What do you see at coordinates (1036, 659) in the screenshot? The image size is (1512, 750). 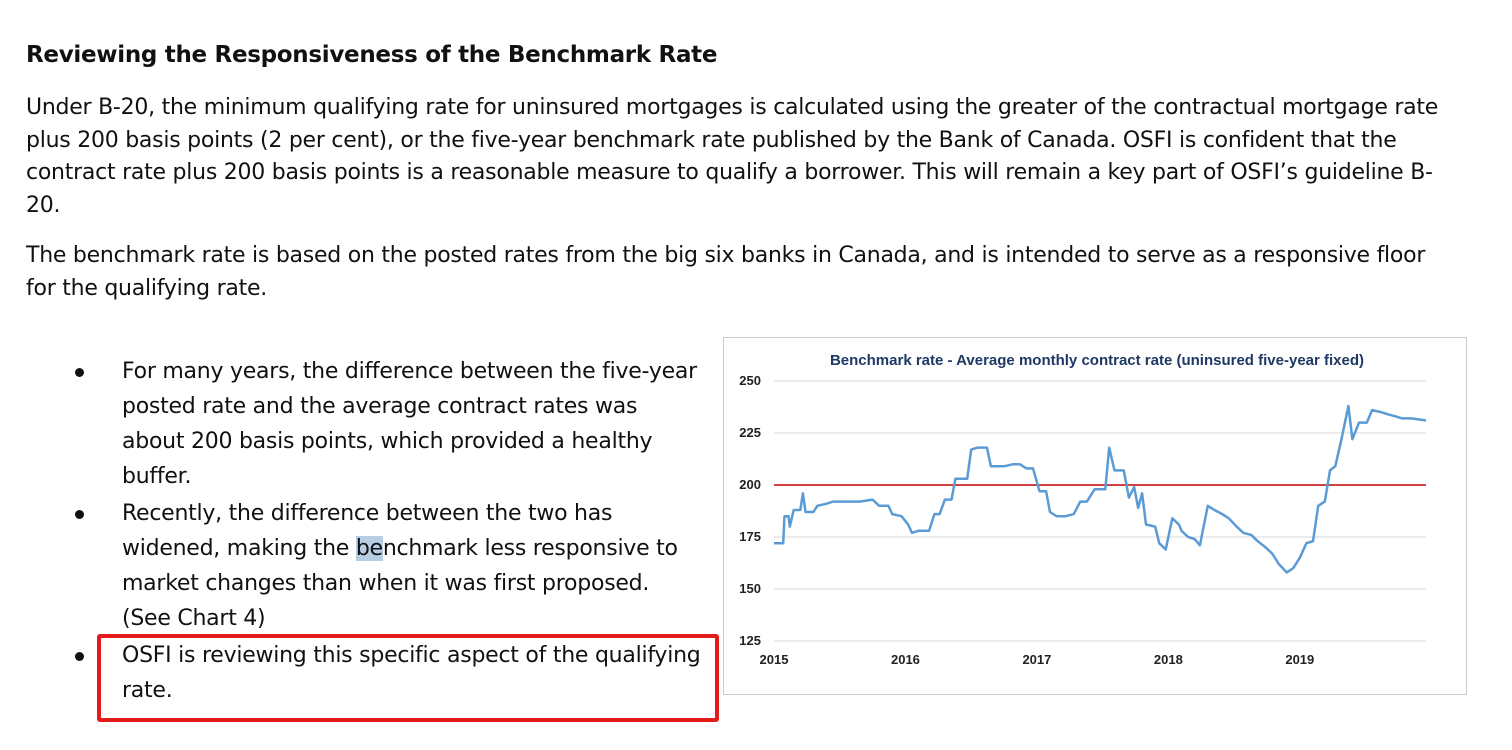 I see `x-tick-label: 2017` at bounding box center [1036, 659].